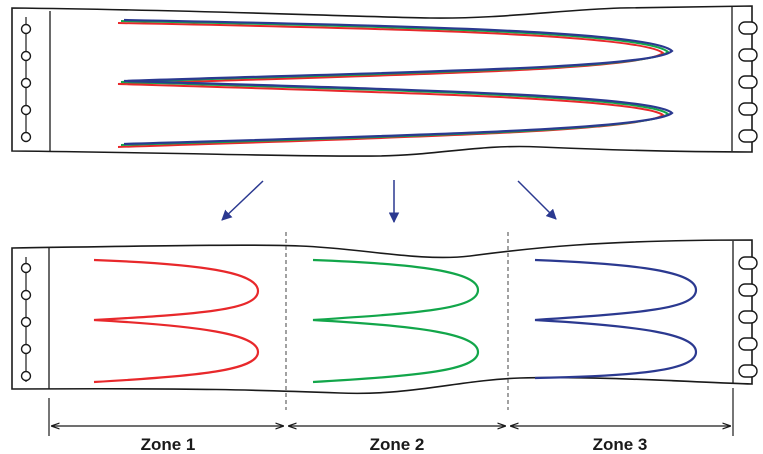  Describe the element at coordinates (168, 444) in the screenshot. I see `zone1-label: Zone 1` at that location.